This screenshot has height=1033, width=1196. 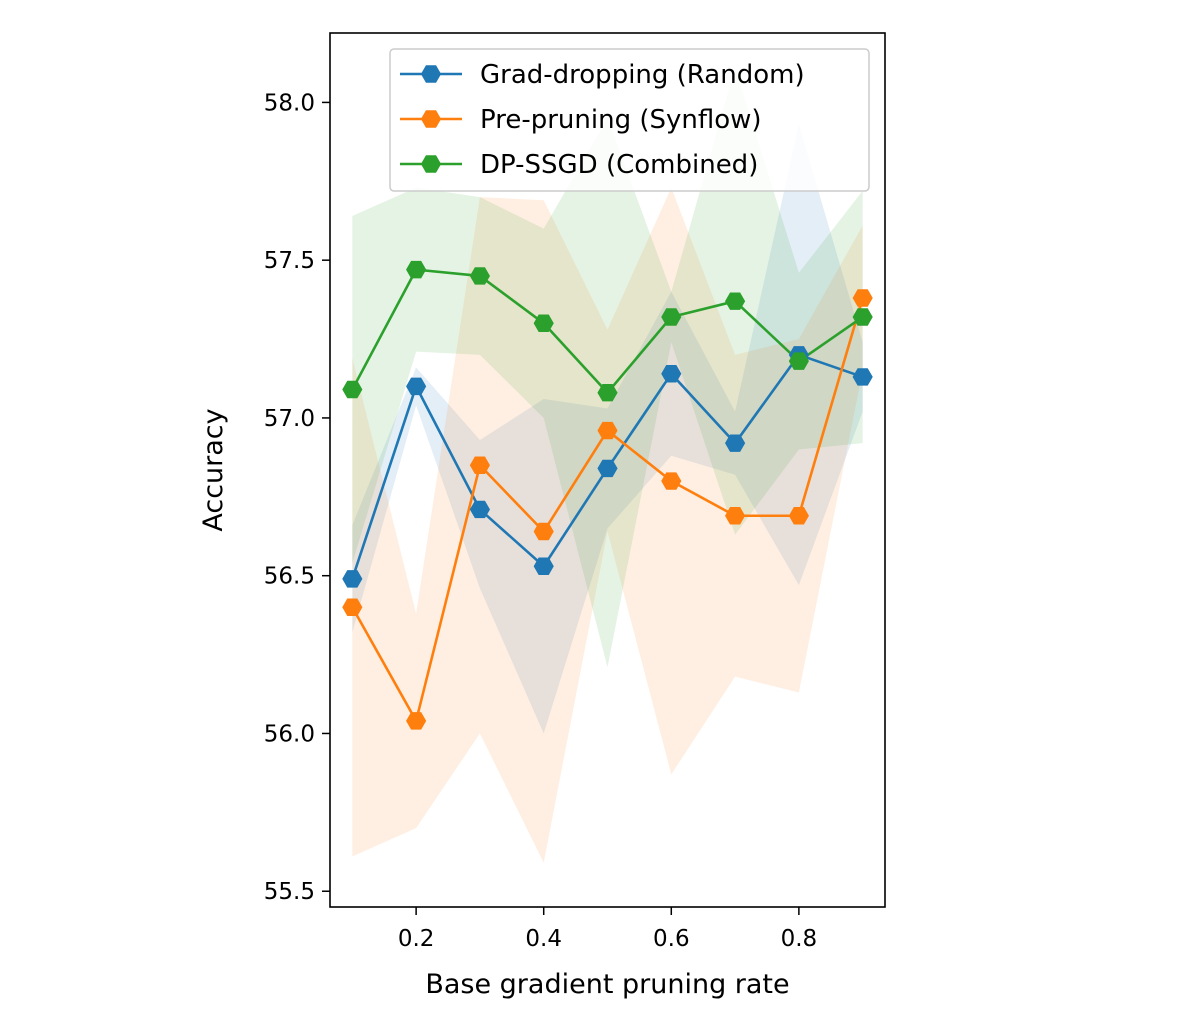 What do you see at coordinates (543, 939) in the screenshot?
I see `x-tick-label: 0.4` at bounding box center [543, 939].